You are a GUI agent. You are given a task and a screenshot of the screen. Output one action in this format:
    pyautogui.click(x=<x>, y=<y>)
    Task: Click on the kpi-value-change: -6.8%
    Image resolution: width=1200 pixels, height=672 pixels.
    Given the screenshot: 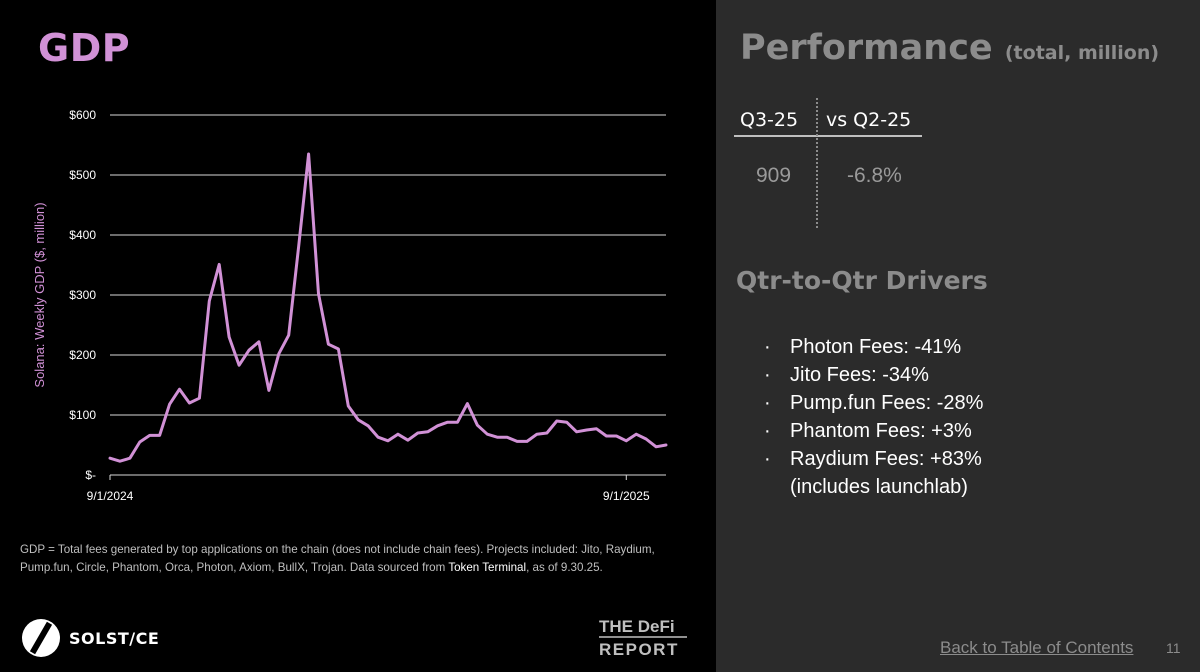 What is the action you would take?
    pyautogui.click(x=874, y=175)
    